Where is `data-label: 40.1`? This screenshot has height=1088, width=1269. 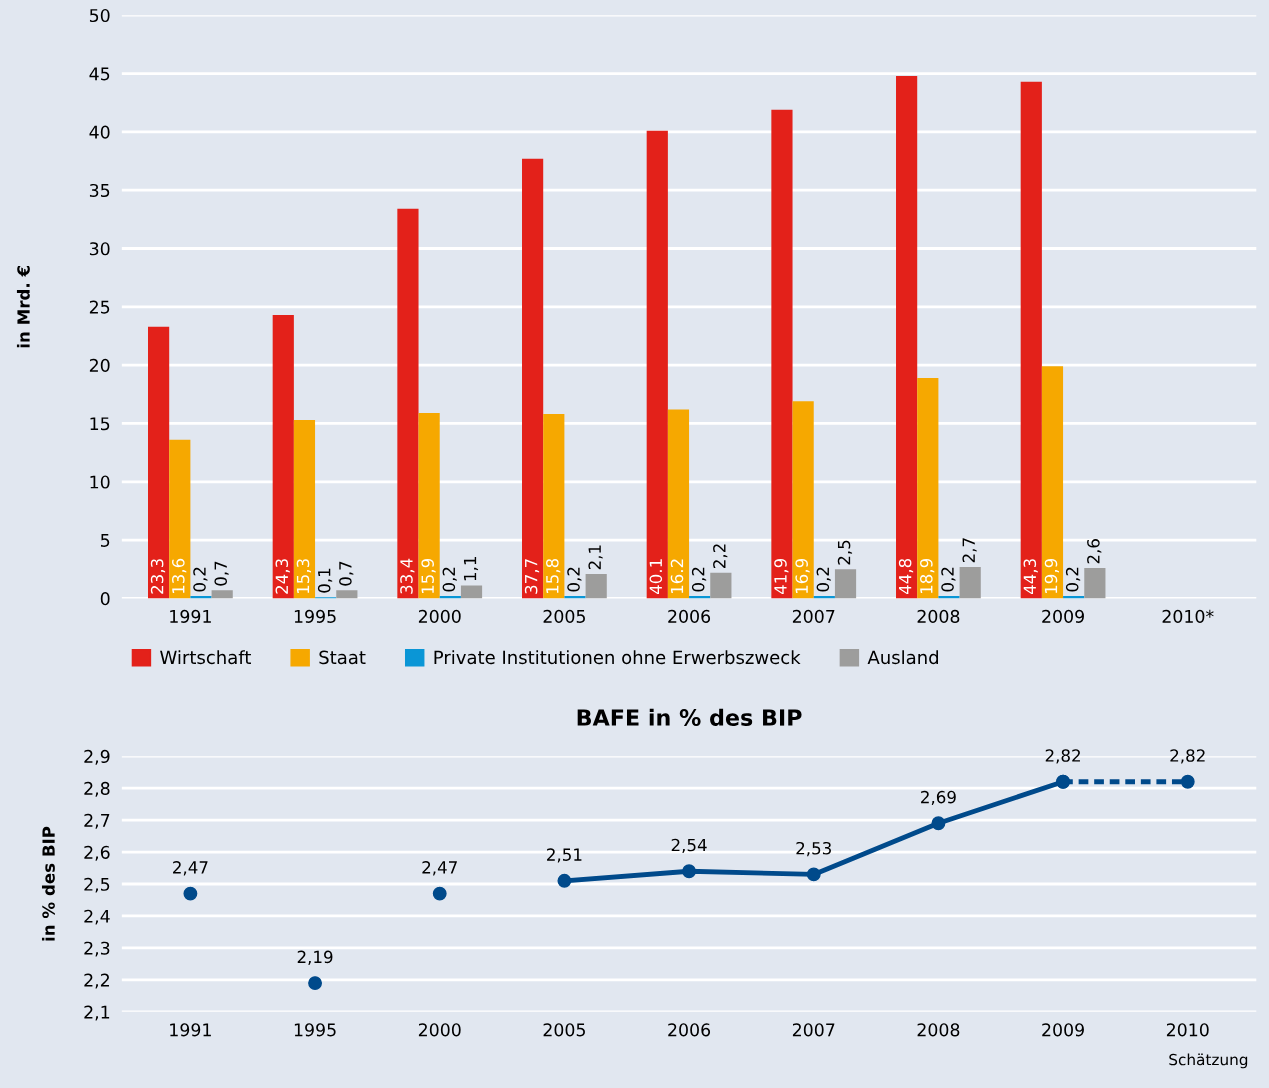
data-label: 40.1 is located at coordinates (656, 577).